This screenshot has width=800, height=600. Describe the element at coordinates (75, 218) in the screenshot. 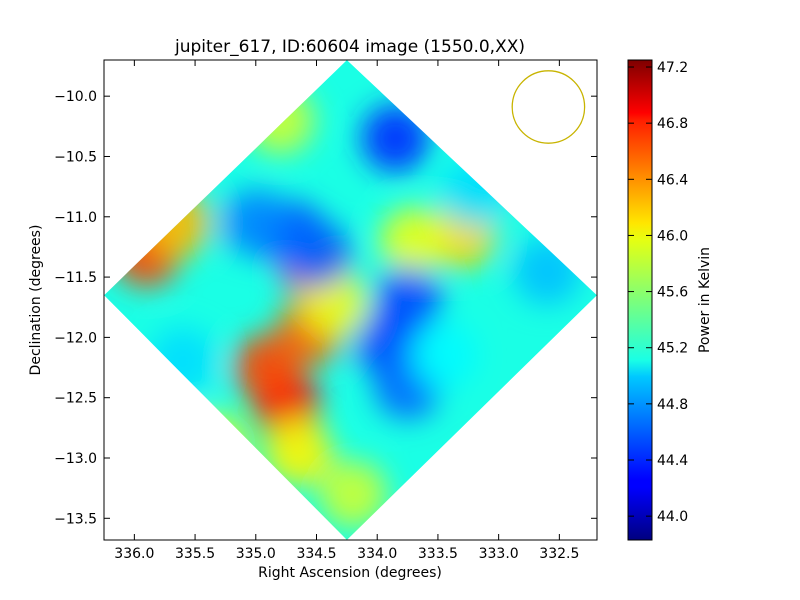

I see `y-tick-label: −11.0` at that location.